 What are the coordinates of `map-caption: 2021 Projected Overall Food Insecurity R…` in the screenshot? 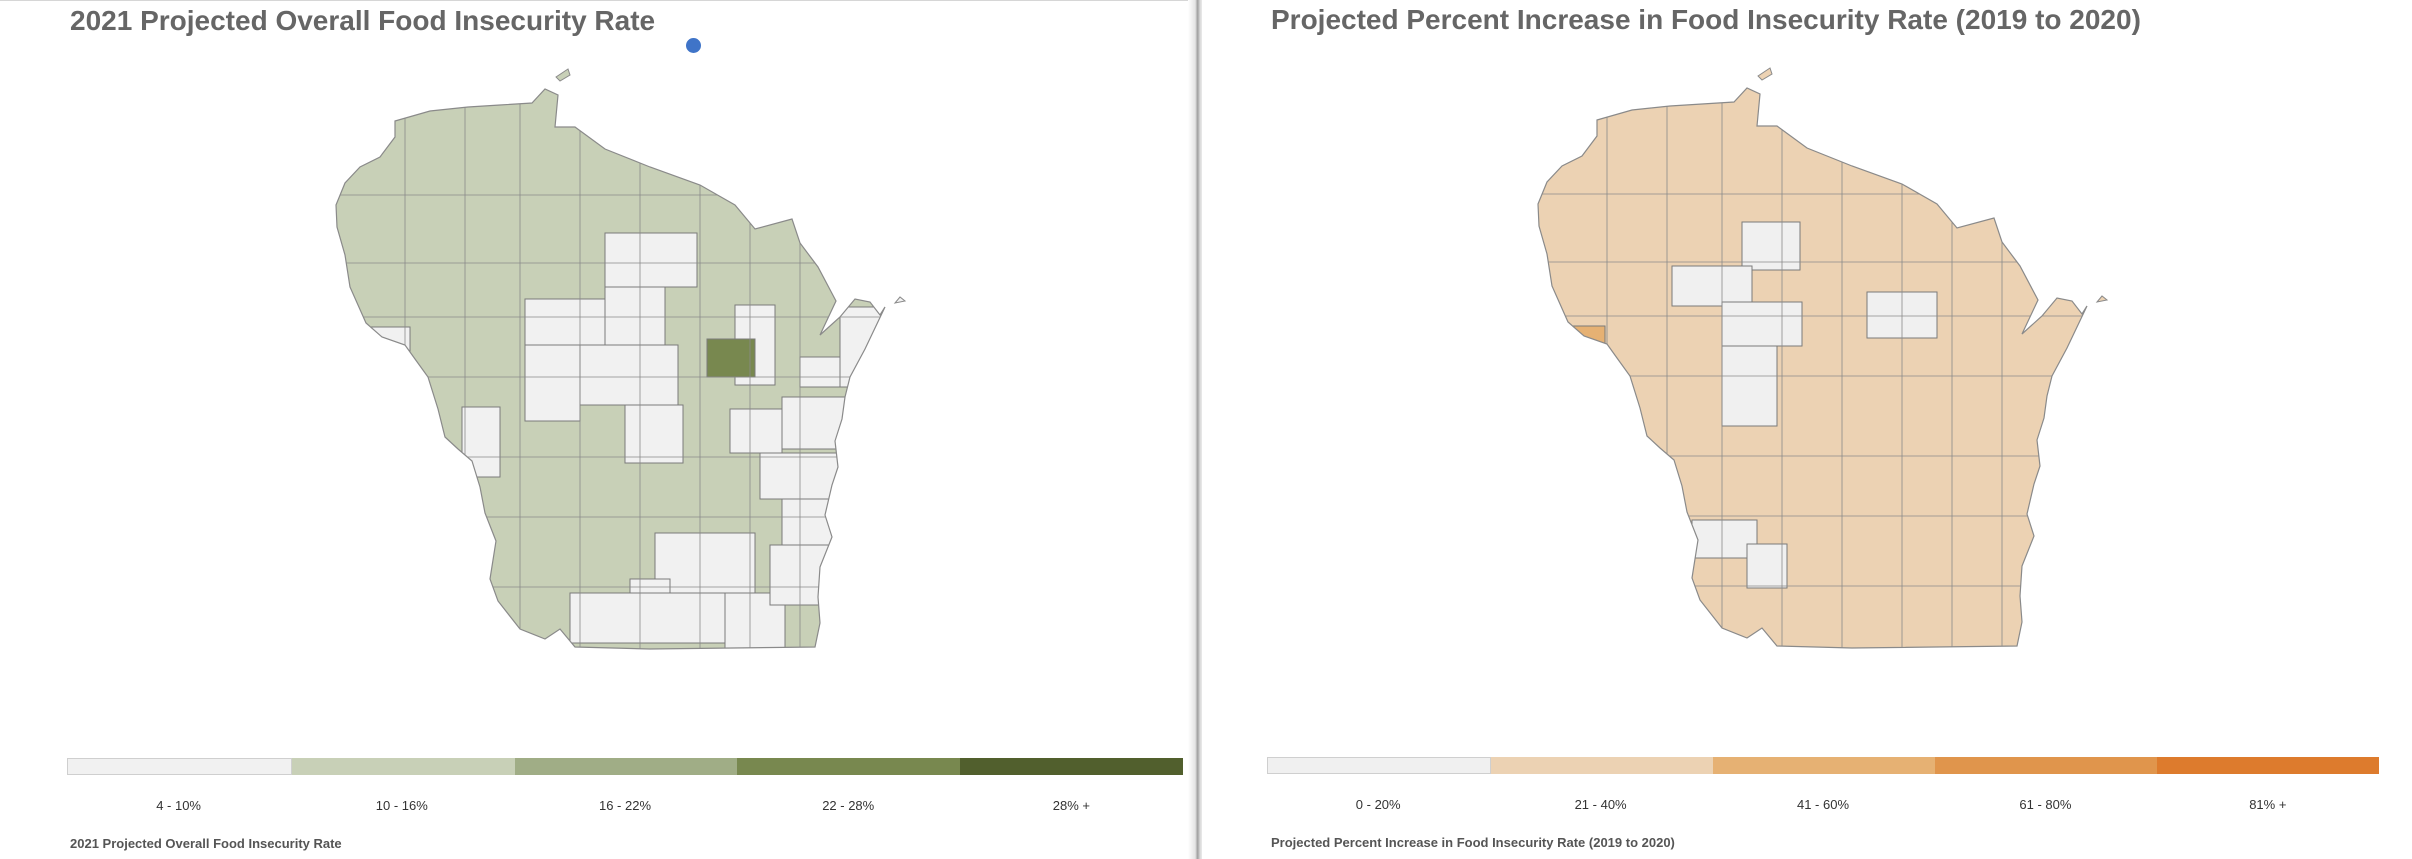 It's located at (206, 843).